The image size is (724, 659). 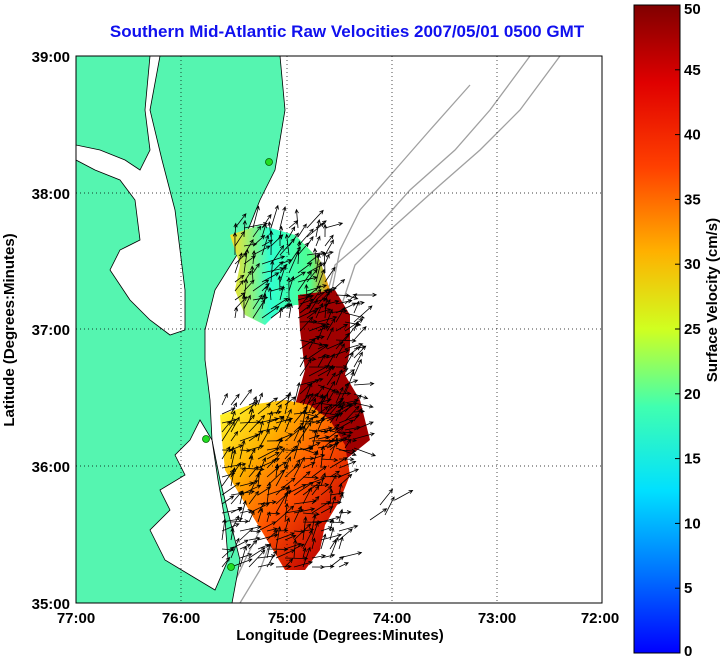 What do you see at coordinates (131, 196) in the screenshot?
I see `chesapeake-bay` at bounding box center [131, 196].